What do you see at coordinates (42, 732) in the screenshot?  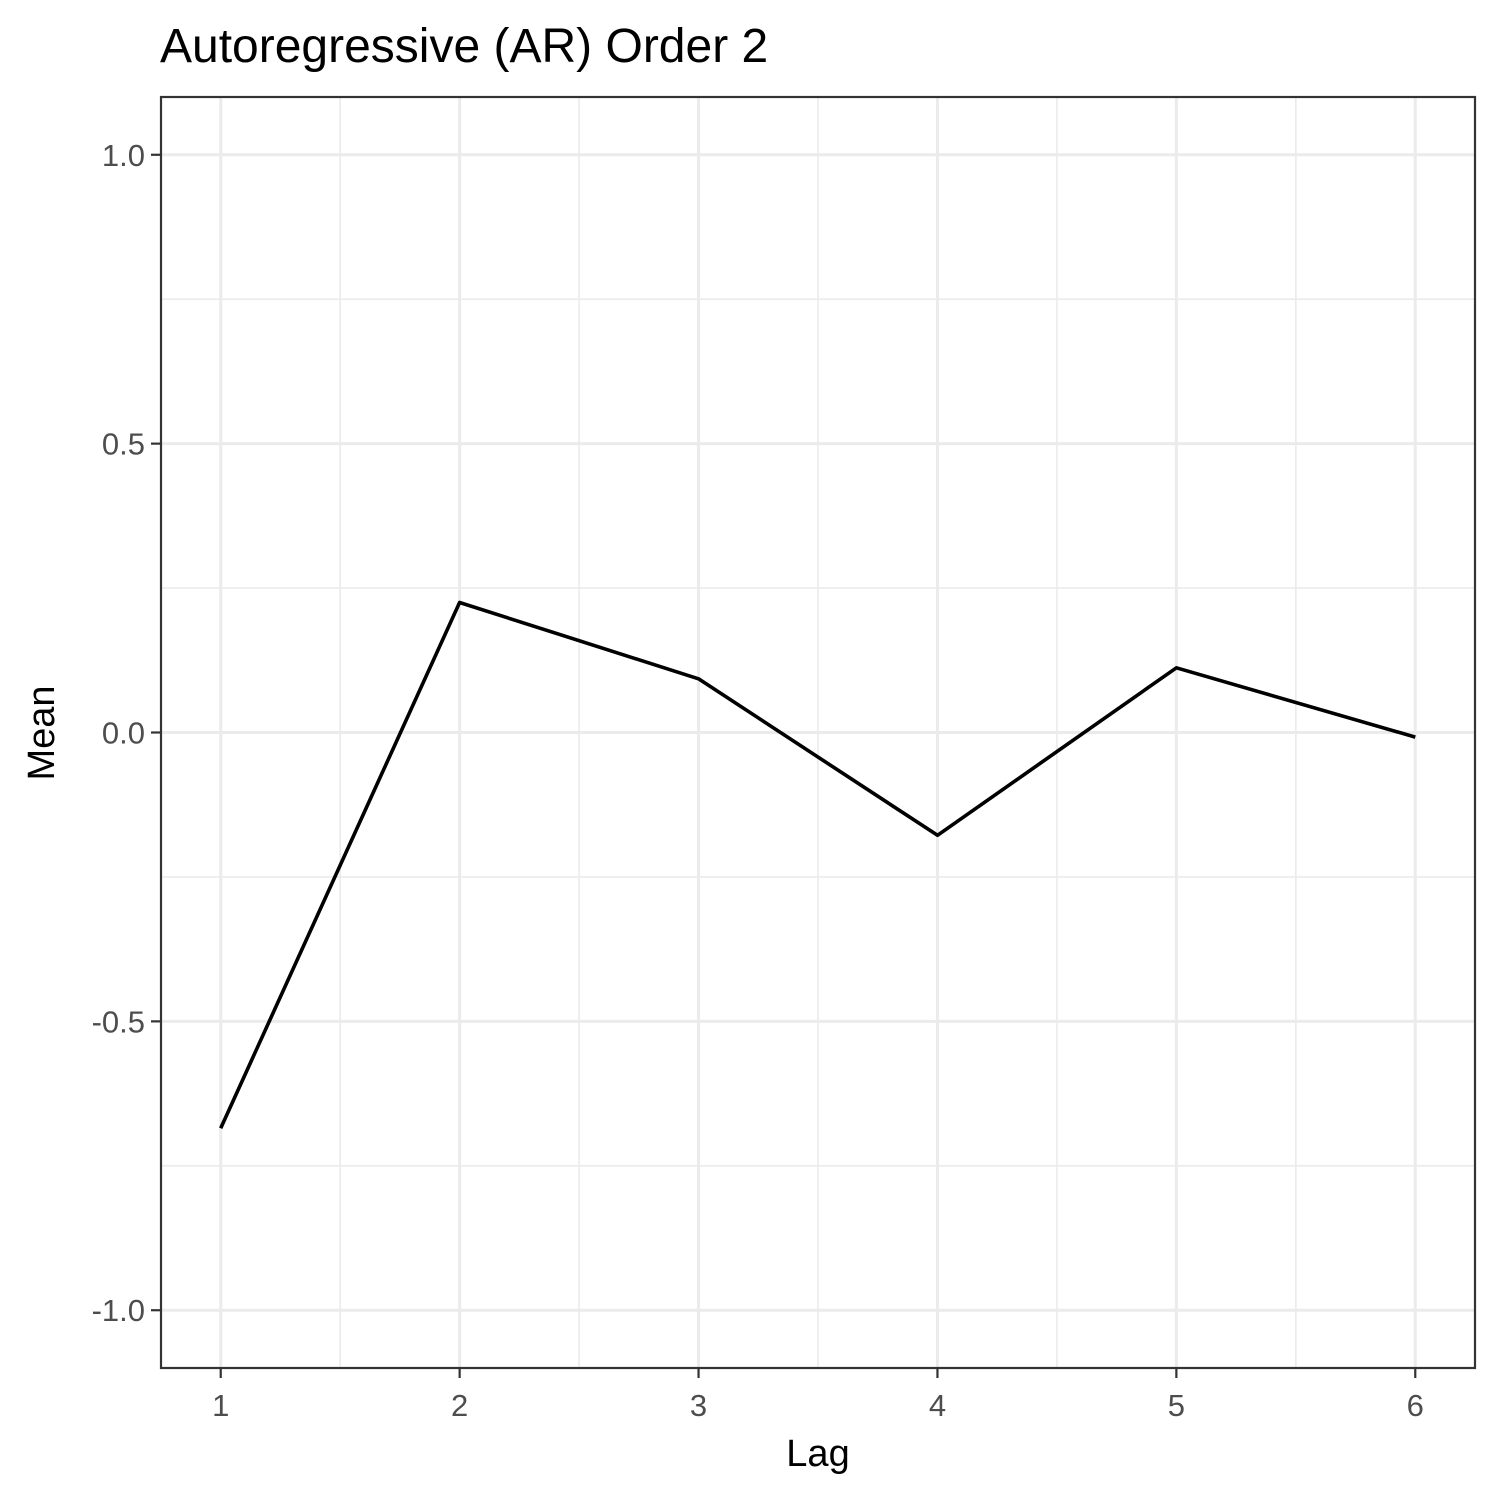 I see `y-axis-title: Mean` at bounding box center [42, 732].